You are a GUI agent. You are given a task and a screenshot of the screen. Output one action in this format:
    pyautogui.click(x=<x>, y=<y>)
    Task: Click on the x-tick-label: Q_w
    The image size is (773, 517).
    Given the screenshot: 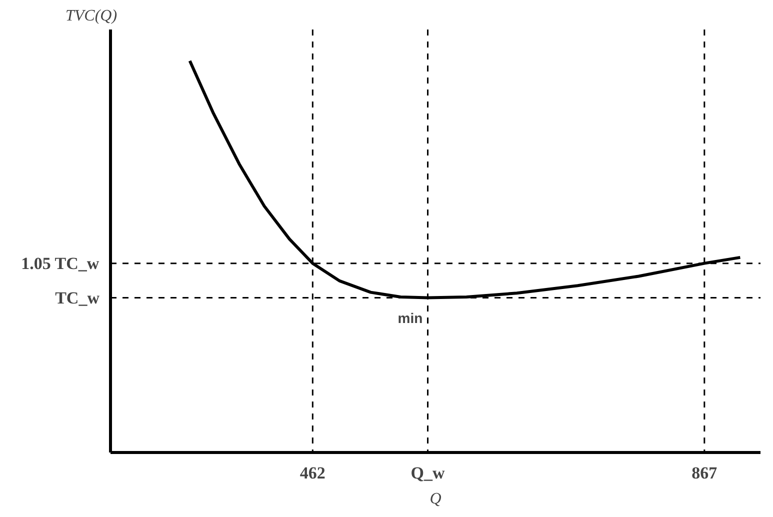 What is the action you would take?
    pyautogui.click(x=428, y=473)
    